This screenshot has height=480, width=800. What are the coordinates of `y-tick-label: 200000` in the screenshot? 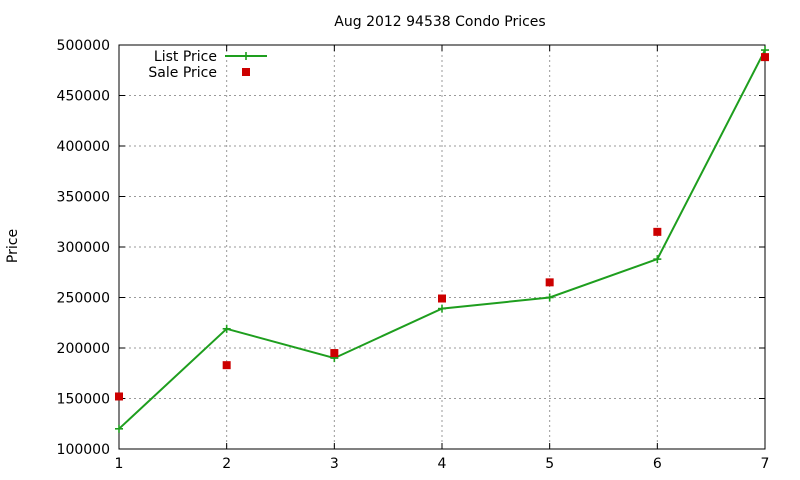 It's located at (83, 349).